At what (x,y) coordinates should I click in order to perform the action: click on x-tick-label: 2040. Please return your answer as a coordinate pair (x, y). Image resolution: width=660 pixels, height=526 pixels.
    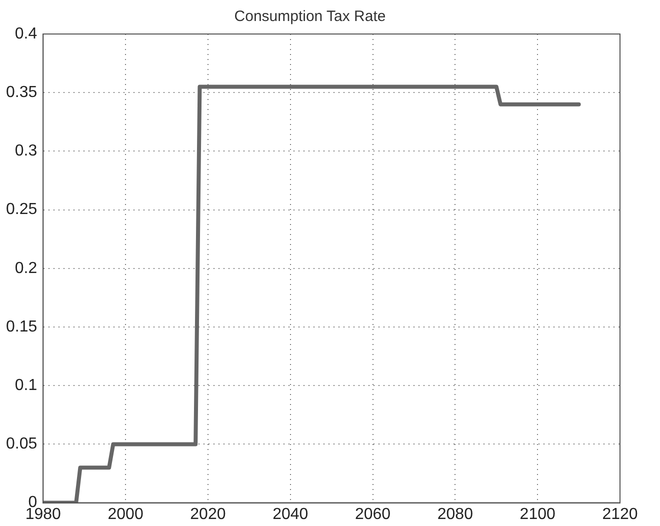
    Looking at the image, I should click on (290, 514).